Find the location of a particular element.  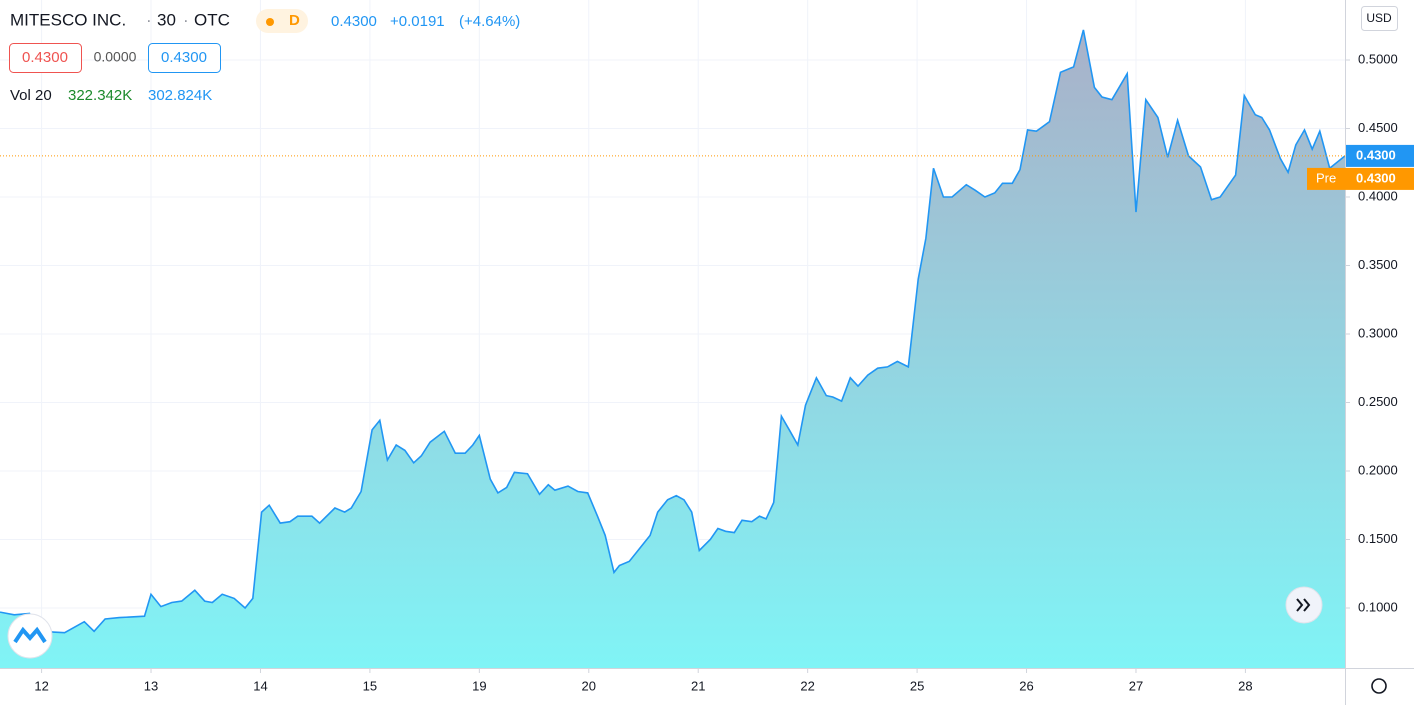

x-tick-label: 19 is located at coordinates (479, 685).